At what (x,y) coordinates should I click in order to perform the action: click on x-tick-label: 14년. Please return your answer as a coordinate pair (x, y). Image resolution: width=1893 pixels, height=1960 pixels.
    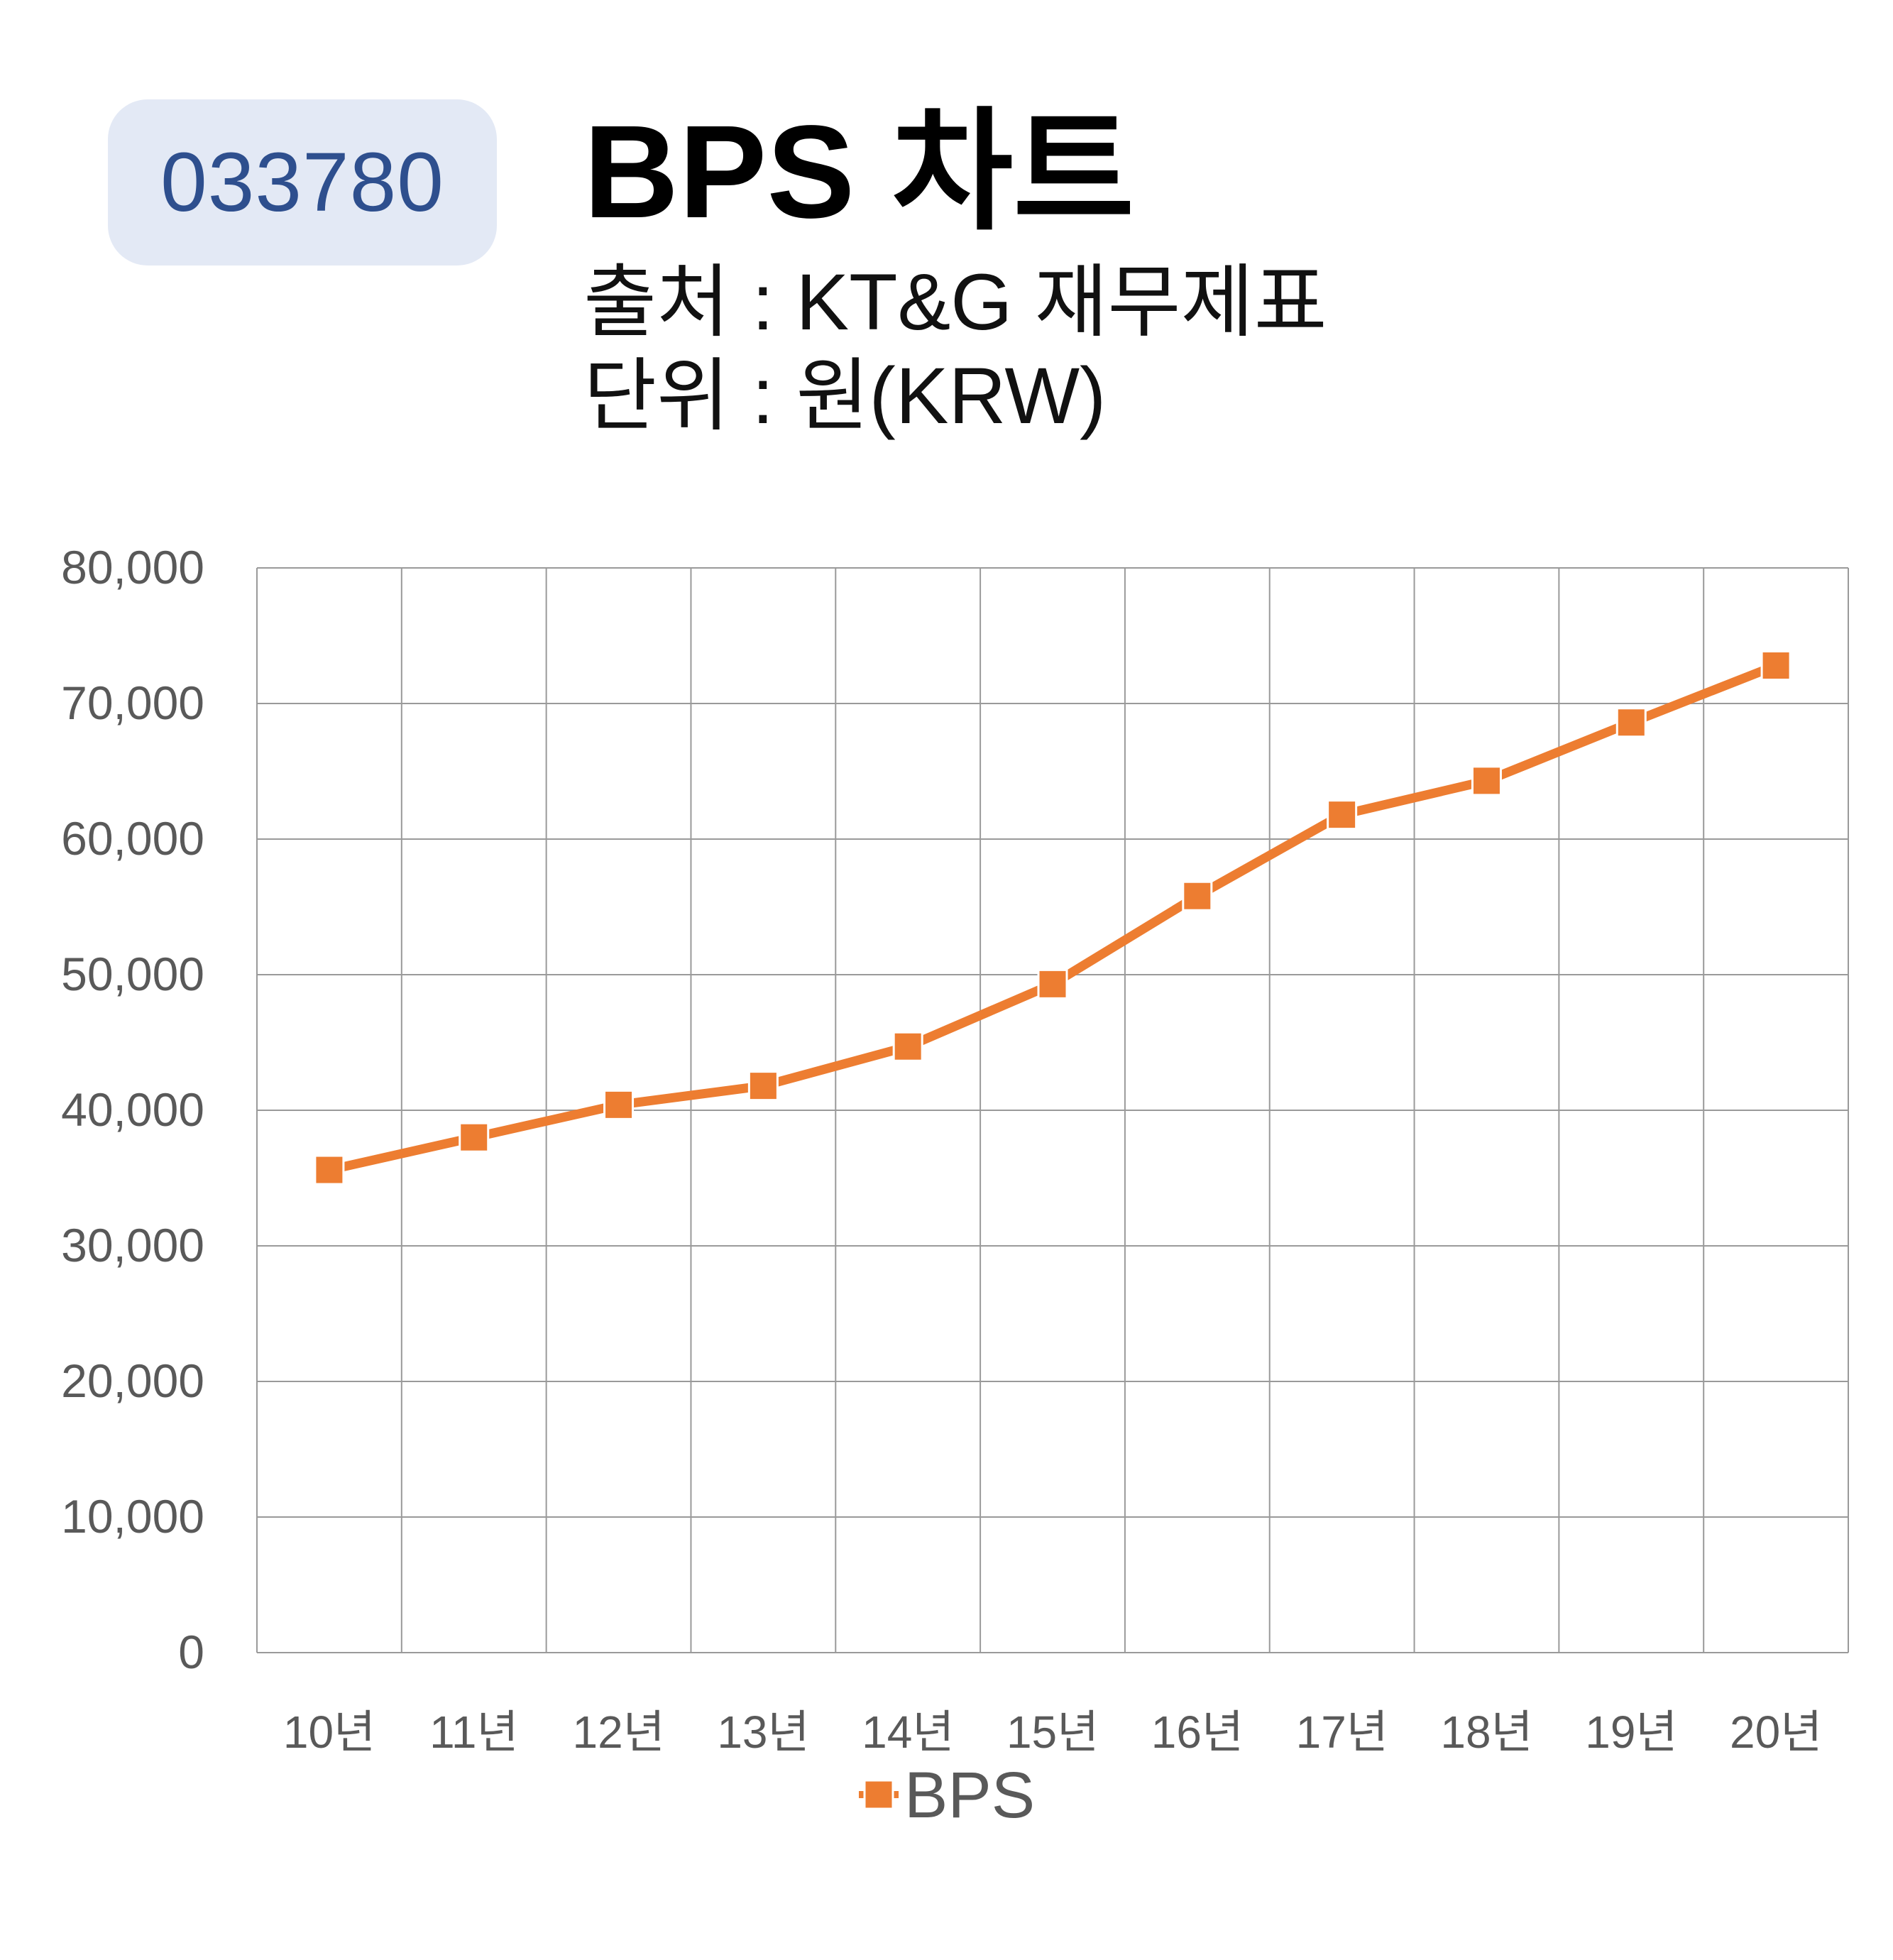
    Looking at the image, I should click on (908, 1733).